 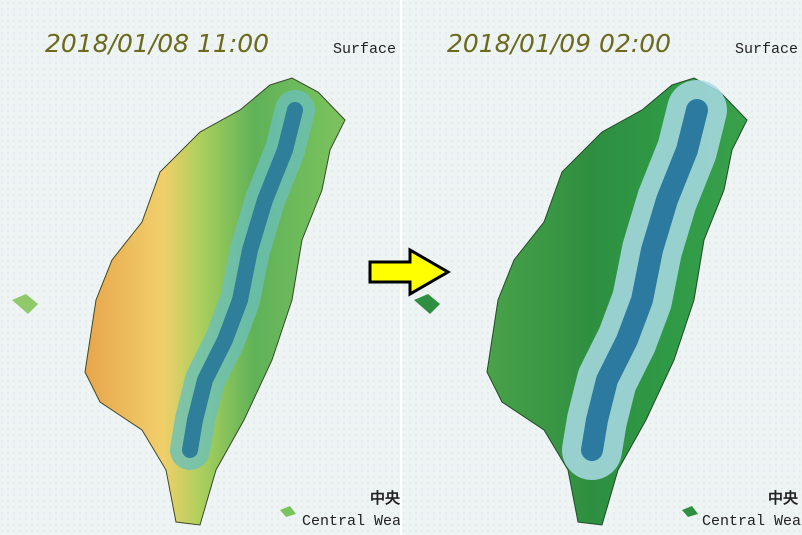 I want to click on timestamp: 2018/01/09 02:00, so click(x=559, y=43).